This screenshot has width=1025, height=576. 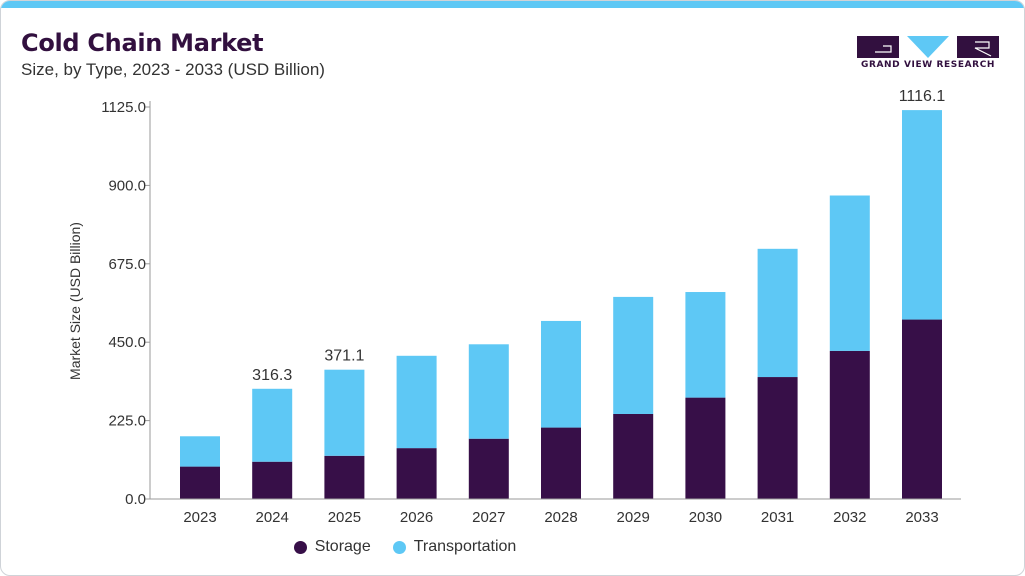 What do you see at coordinates (922, 215) in the screenshot?
I see `bar-transportation-2033` at bounding box center [922, 215].